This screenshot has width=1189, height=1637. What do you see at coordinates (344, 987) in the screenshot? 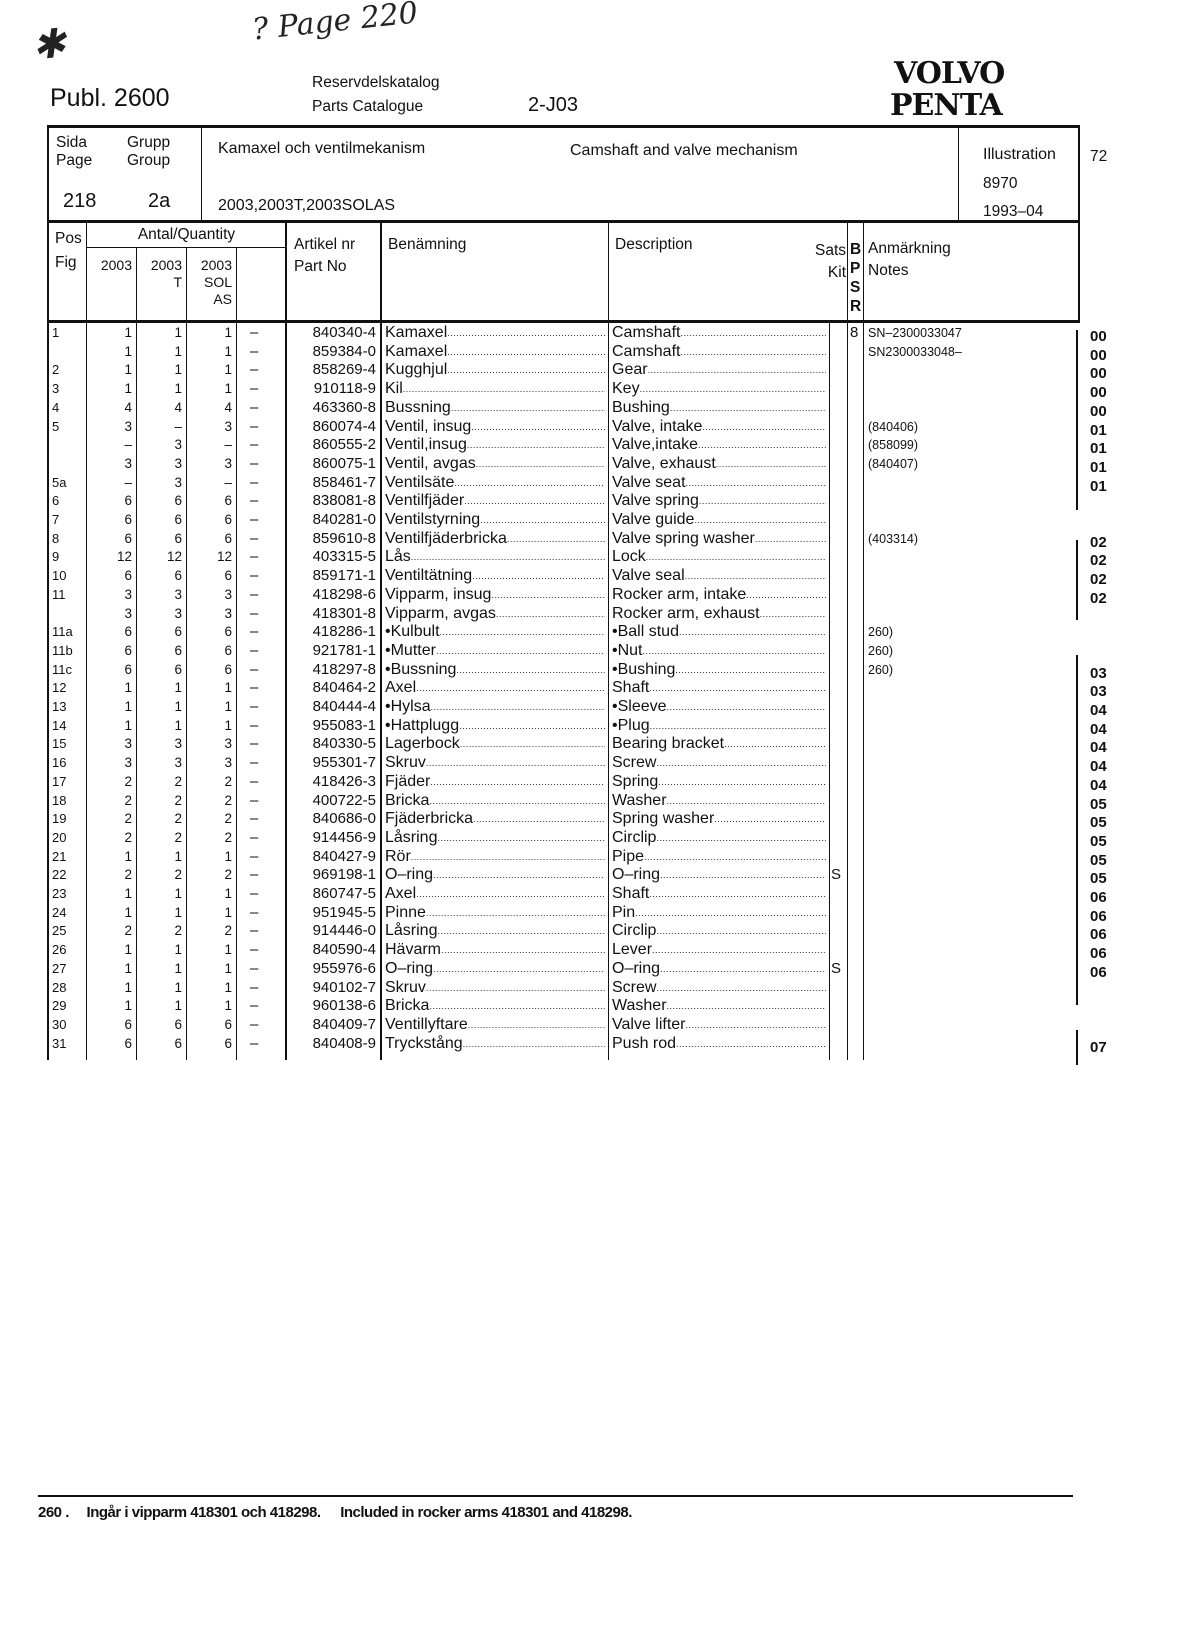
I see `part-number-cell: 940102-7` at bounding box center [344, 987].